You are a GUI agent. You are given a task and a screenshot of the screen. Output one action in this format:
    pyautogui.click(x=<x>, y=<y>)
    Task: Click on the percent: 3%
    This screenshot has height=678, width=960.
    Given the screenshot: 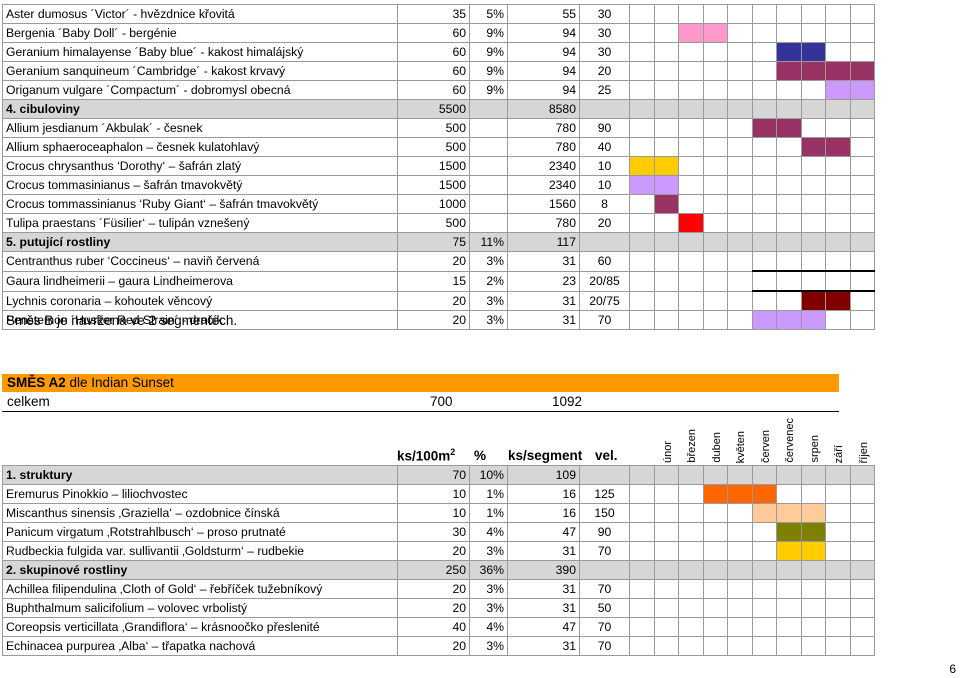 What is the action you would take?
    pyautogui.click(x=488, y=646)
    